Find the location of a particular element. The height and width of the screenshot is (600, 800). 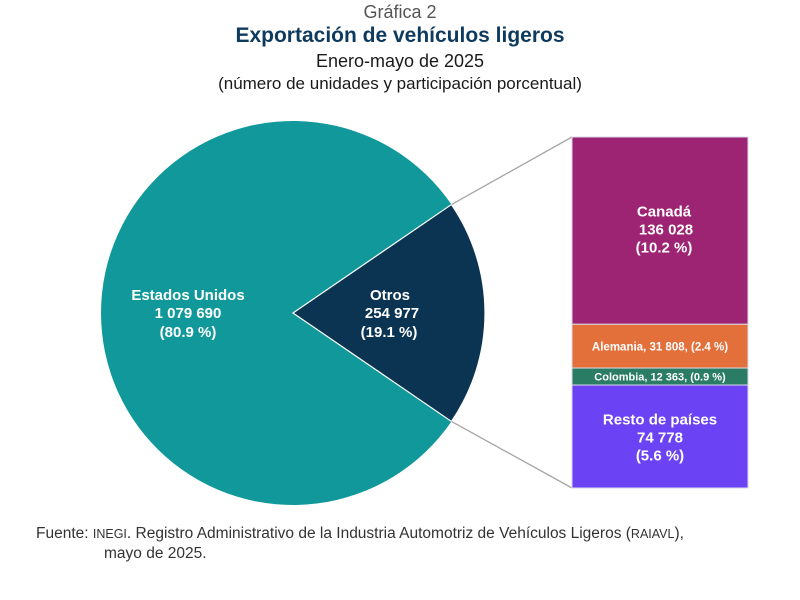

chart-pretitle: Gráfica 2 is located at coordinates (400, 12).